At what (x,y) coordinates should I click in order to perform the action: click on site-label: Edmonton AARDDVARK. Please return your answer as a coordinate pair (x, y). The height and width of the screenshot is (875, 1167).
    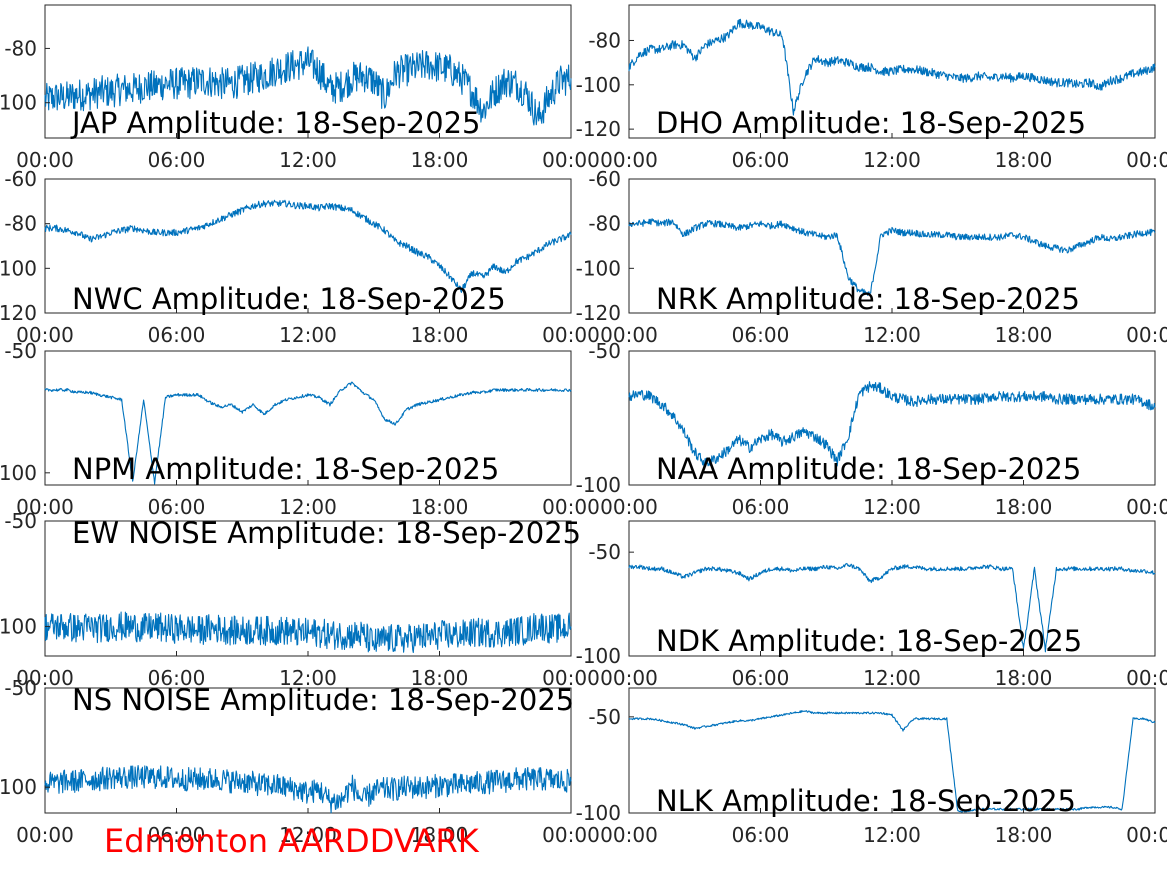
    Looking at the image, I should click on (291, 841).